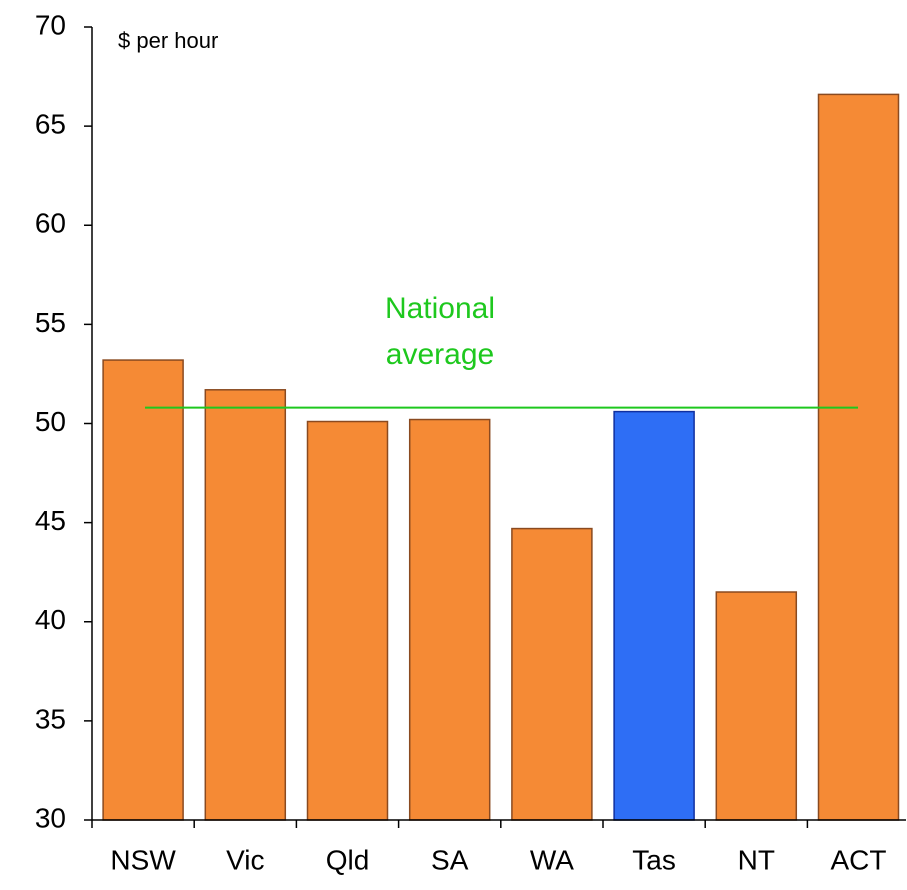 Image resolution: width=907 pixels, height=890 pixels. I want to click on y-tick-label: 35, so click(50, 718).